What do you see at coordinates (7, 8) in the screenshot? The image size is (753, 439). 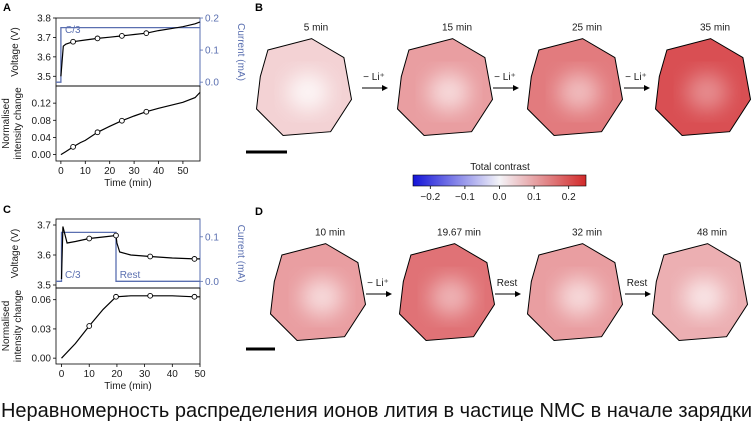 I see `panel-letter-a: A` at bounding box center [7, 8].